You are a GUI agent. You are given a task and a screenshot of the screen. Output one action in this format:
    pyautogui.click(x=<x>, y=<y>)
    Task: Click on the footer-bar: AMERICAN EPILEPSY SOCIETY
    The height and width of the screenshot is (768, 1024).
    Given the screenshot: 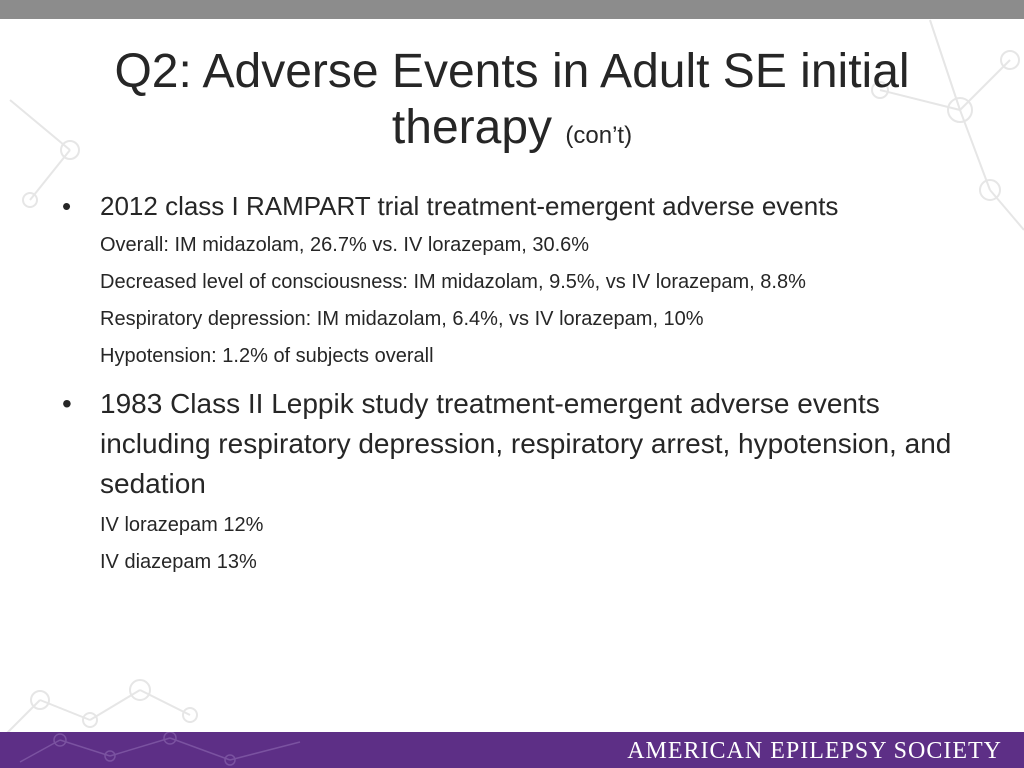 What is the action you would take?
    pyautogui.click(x=512, y=750)
    